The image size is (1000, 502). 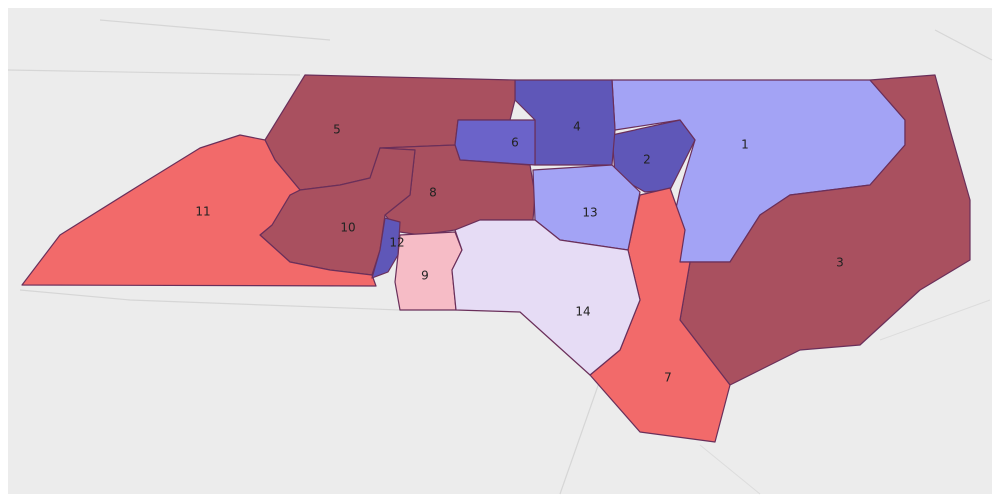 I want to click on district-label: 7, so click(x=668, y=378).